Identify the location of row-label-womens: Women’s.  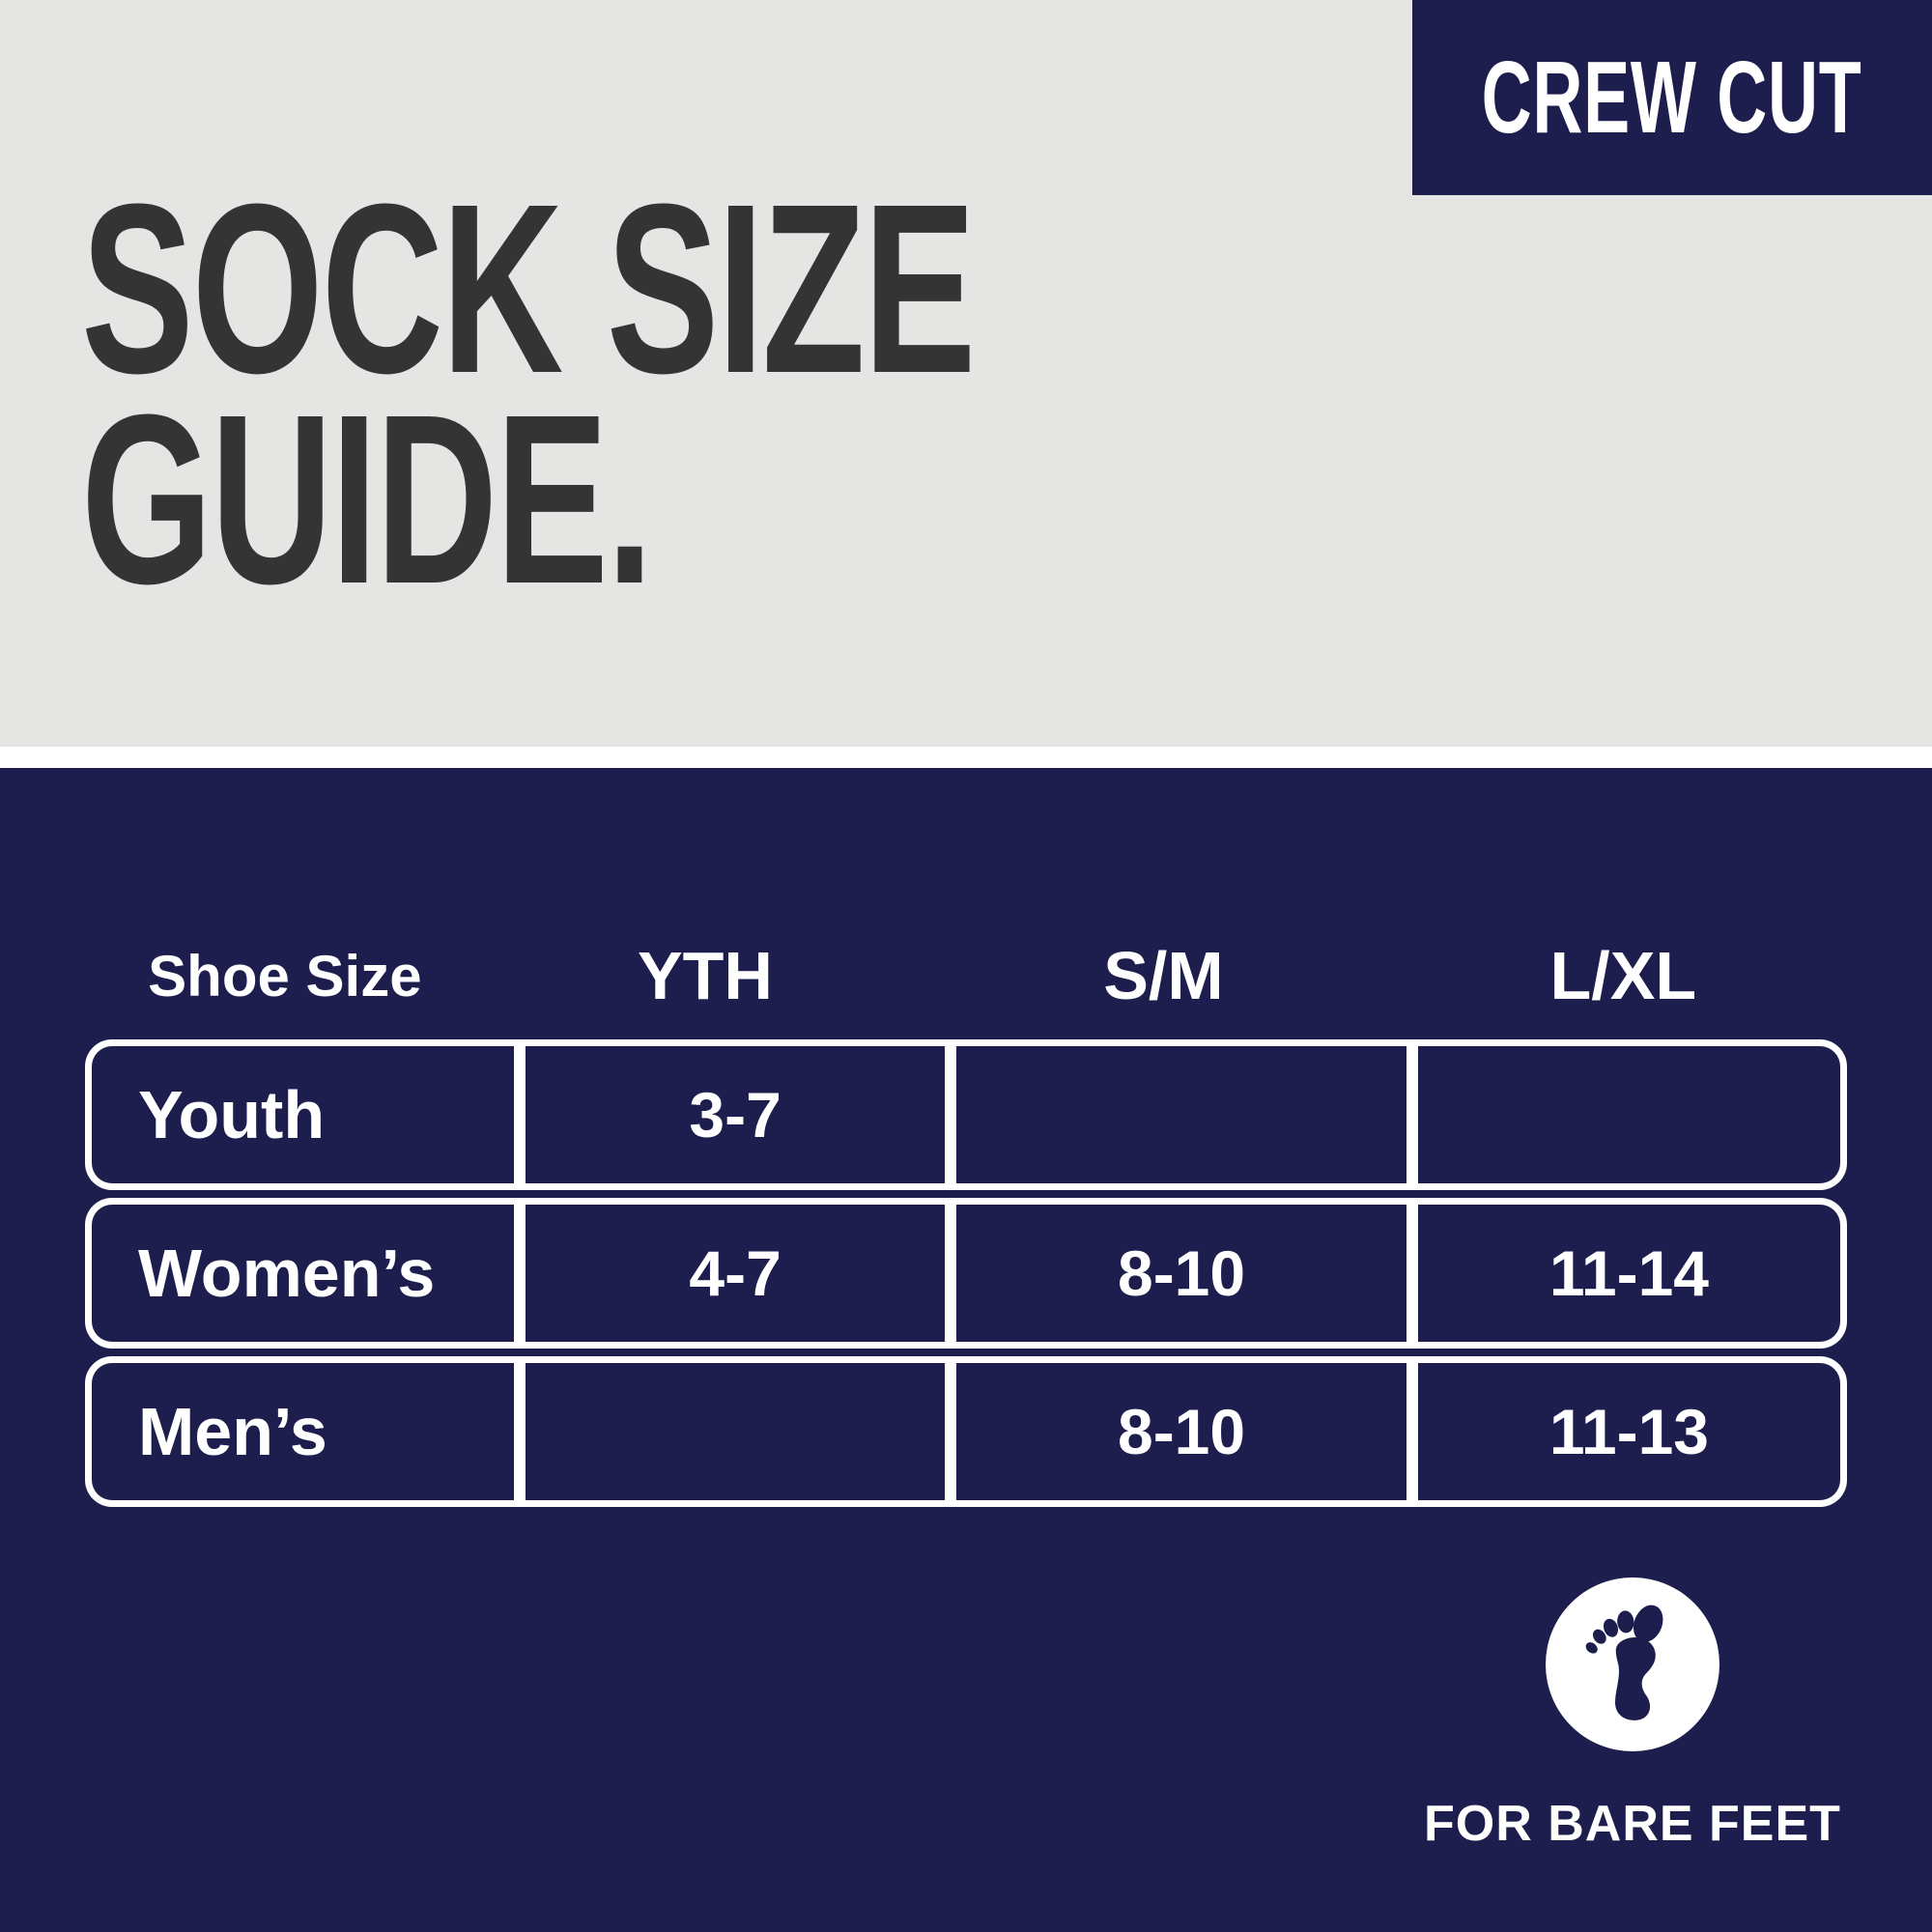
(303, 1273).